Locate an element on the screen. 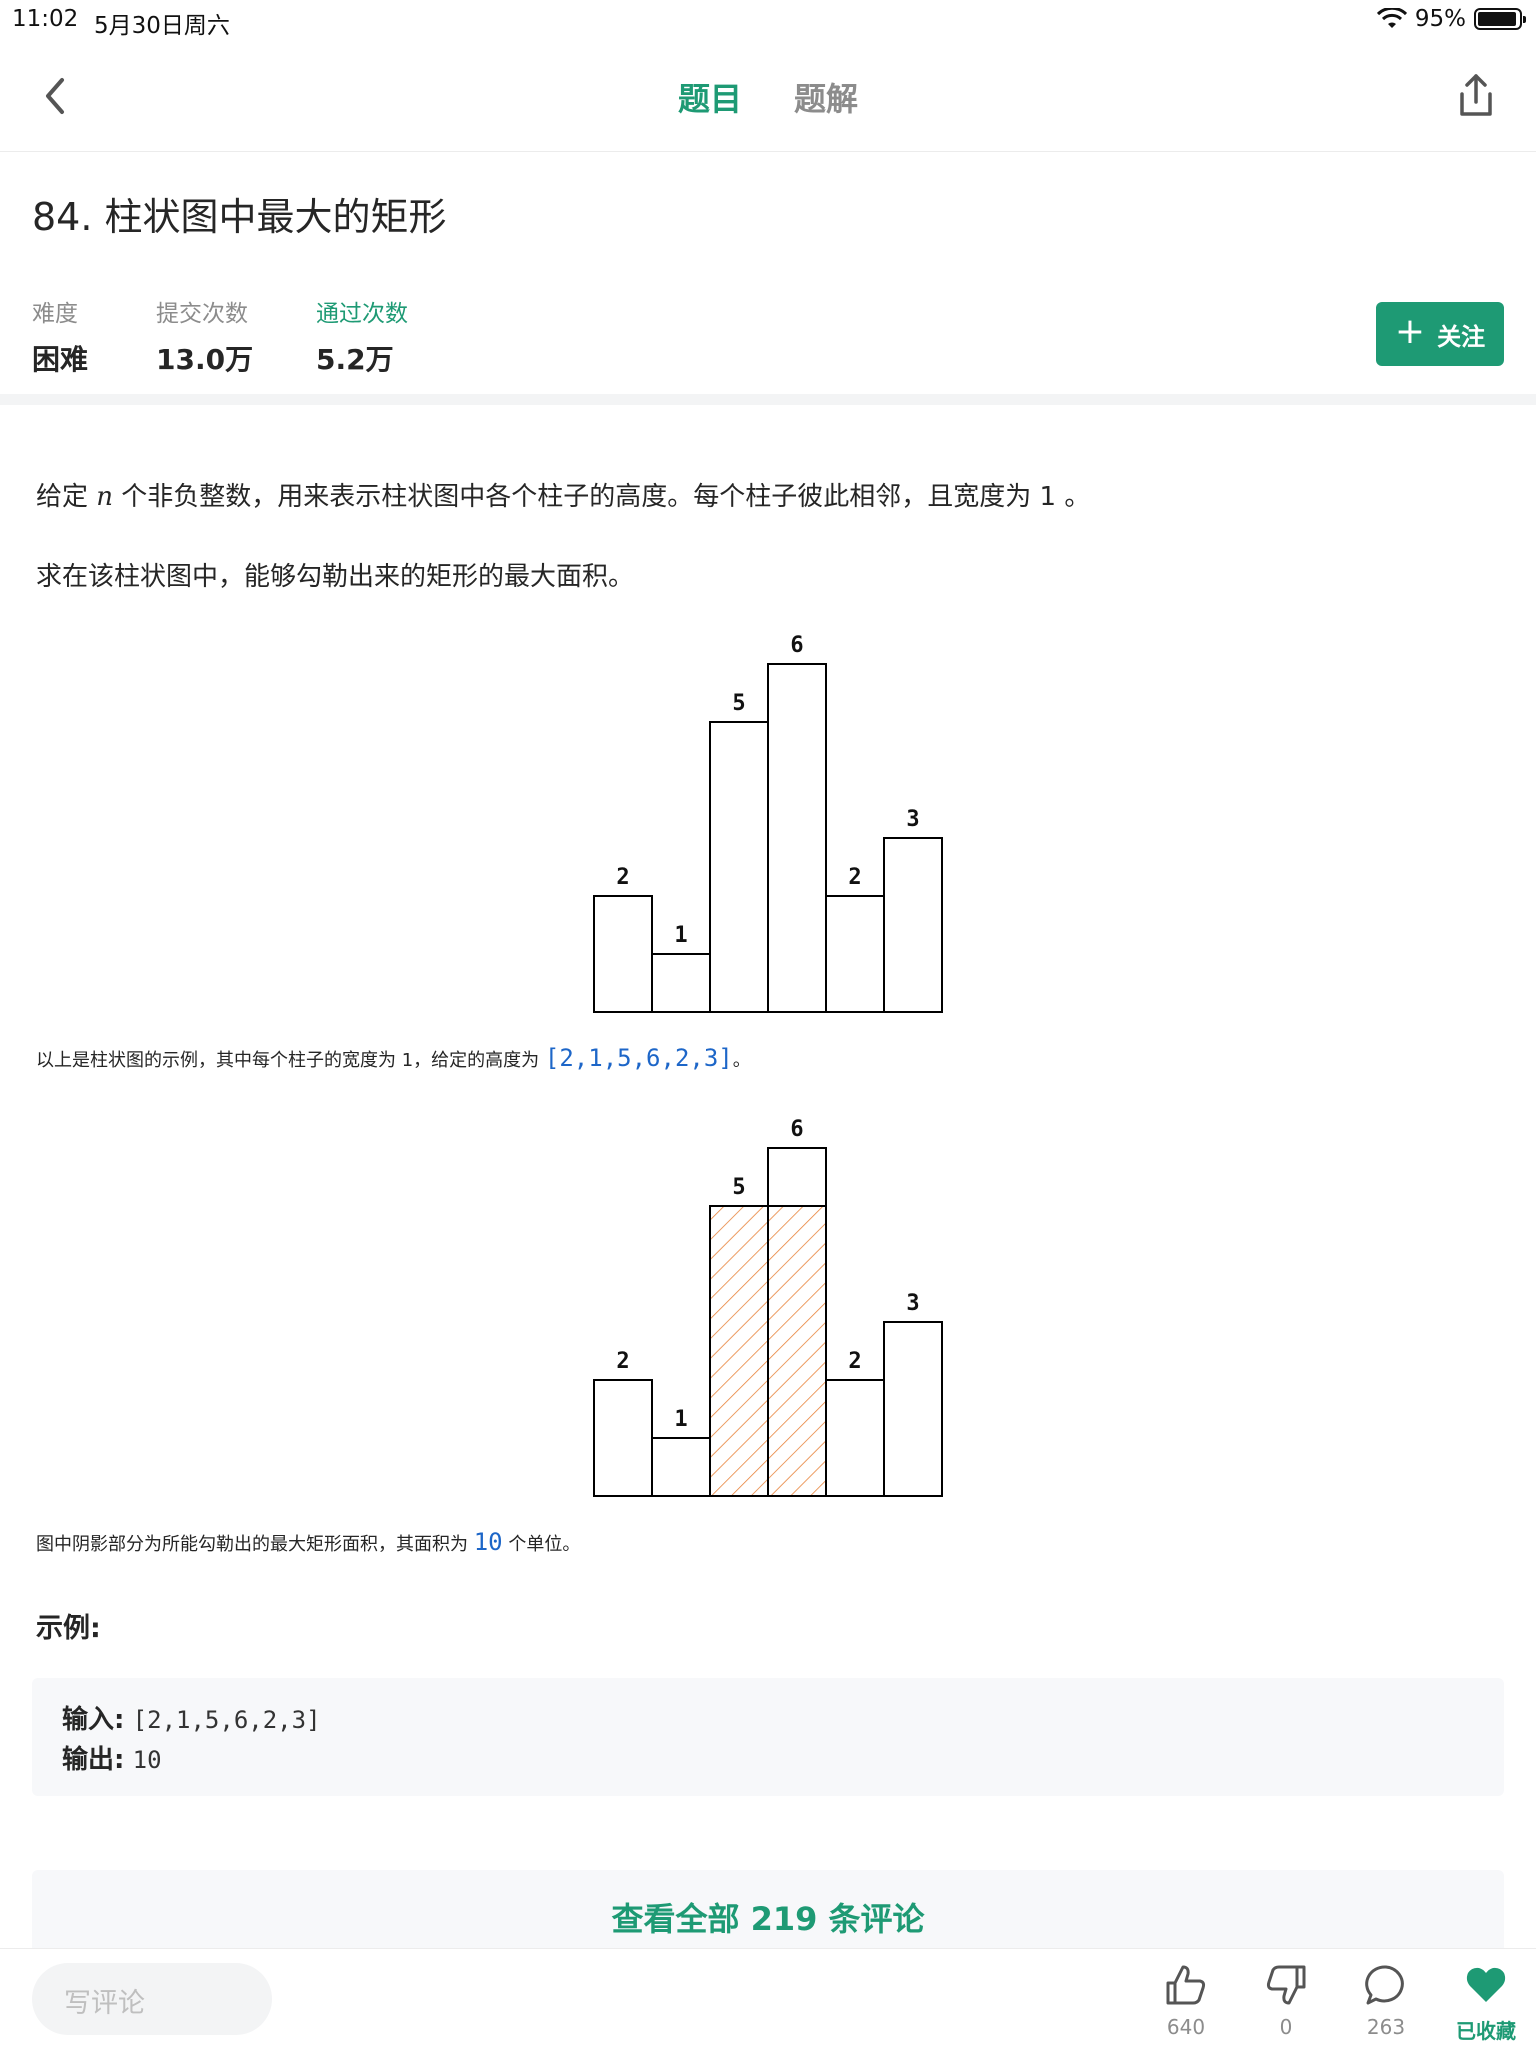 The image size is (1536, 2048). p1-prefix: 给定 is located at coordinates (66, 497).